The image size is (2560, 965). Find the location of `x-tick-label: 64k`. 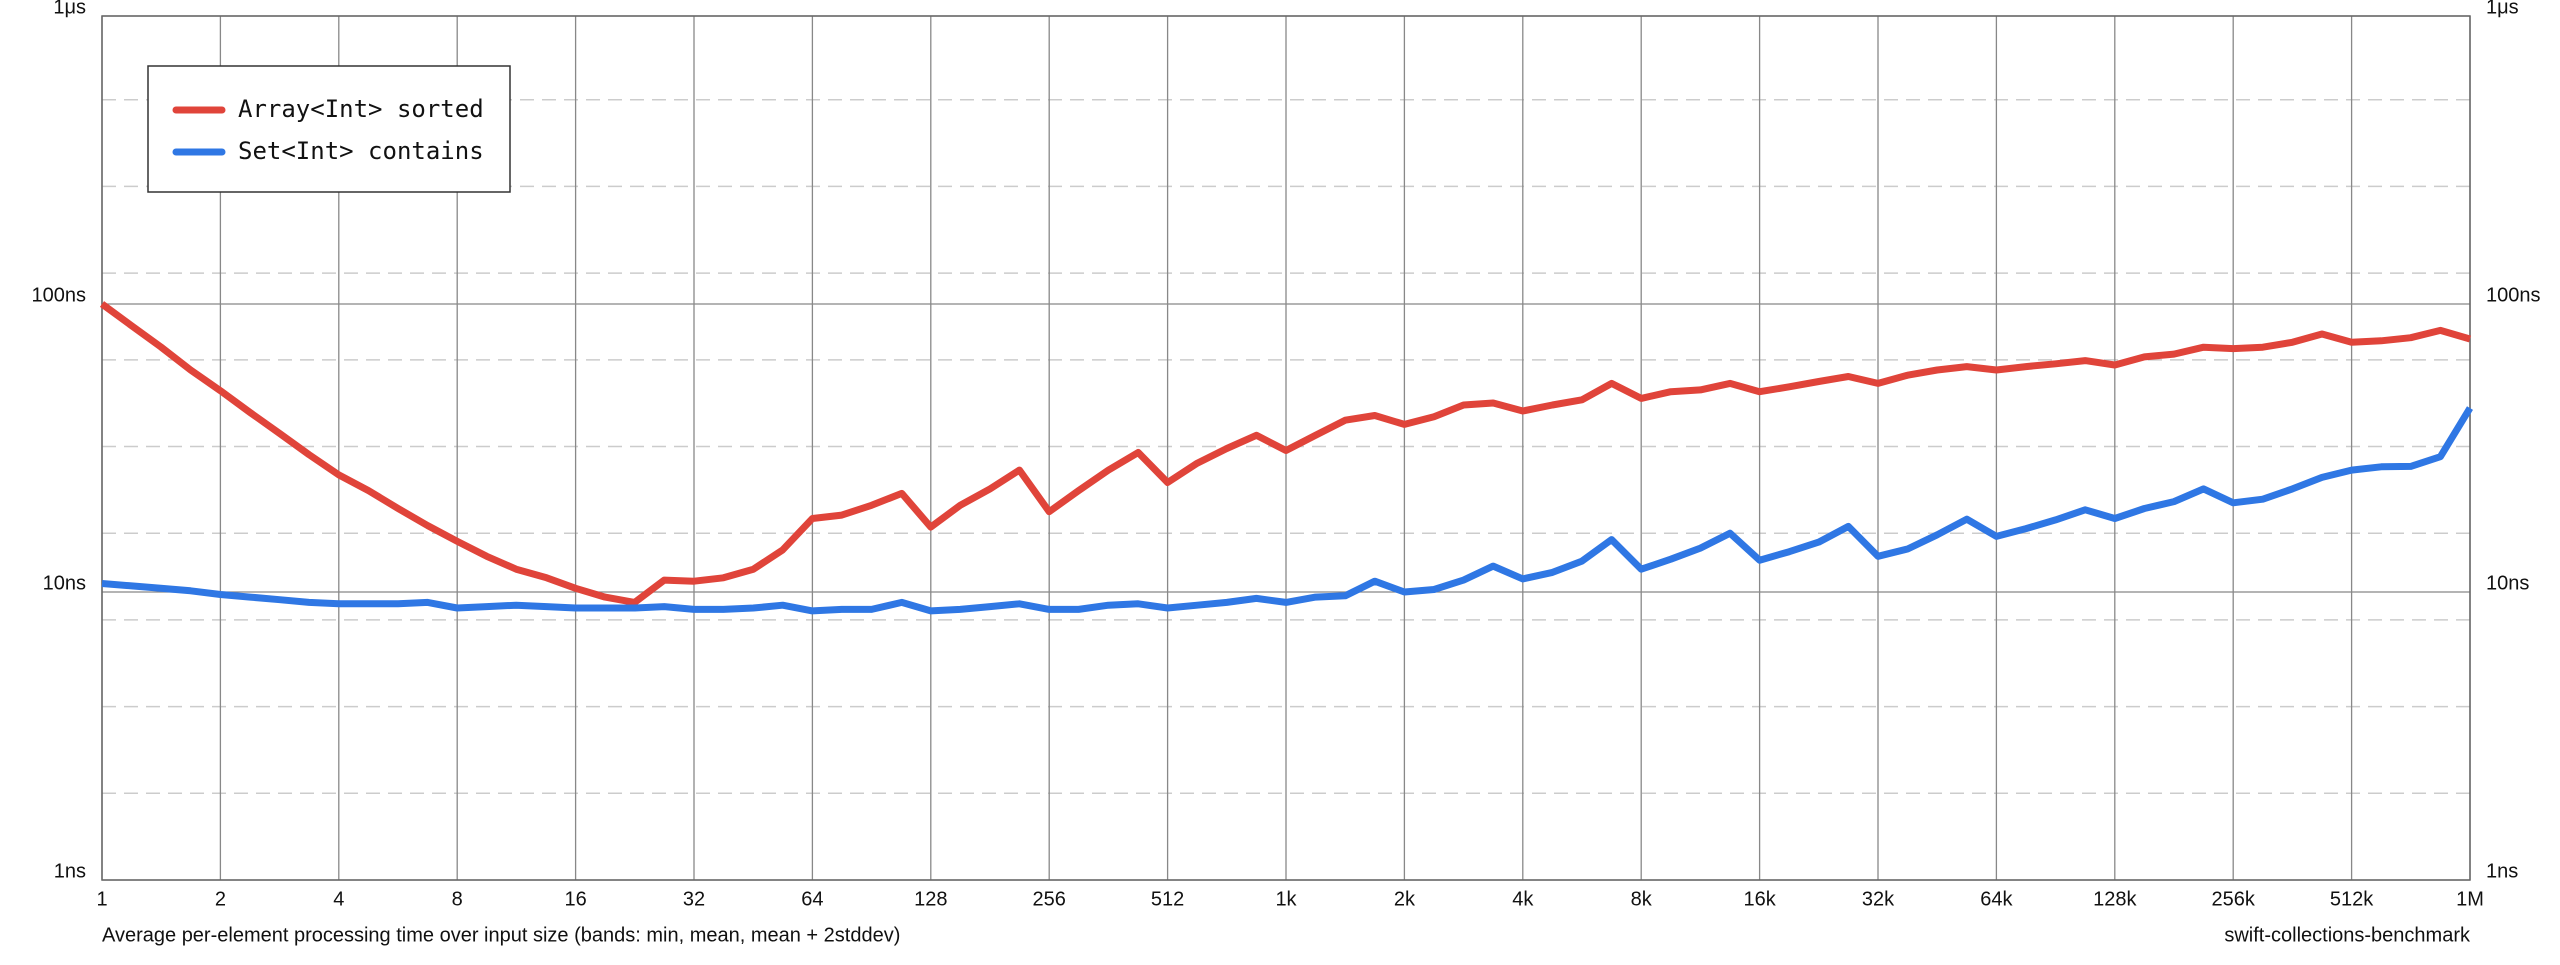

x-tick-label: 64k is located at coordinates (1996, 899).